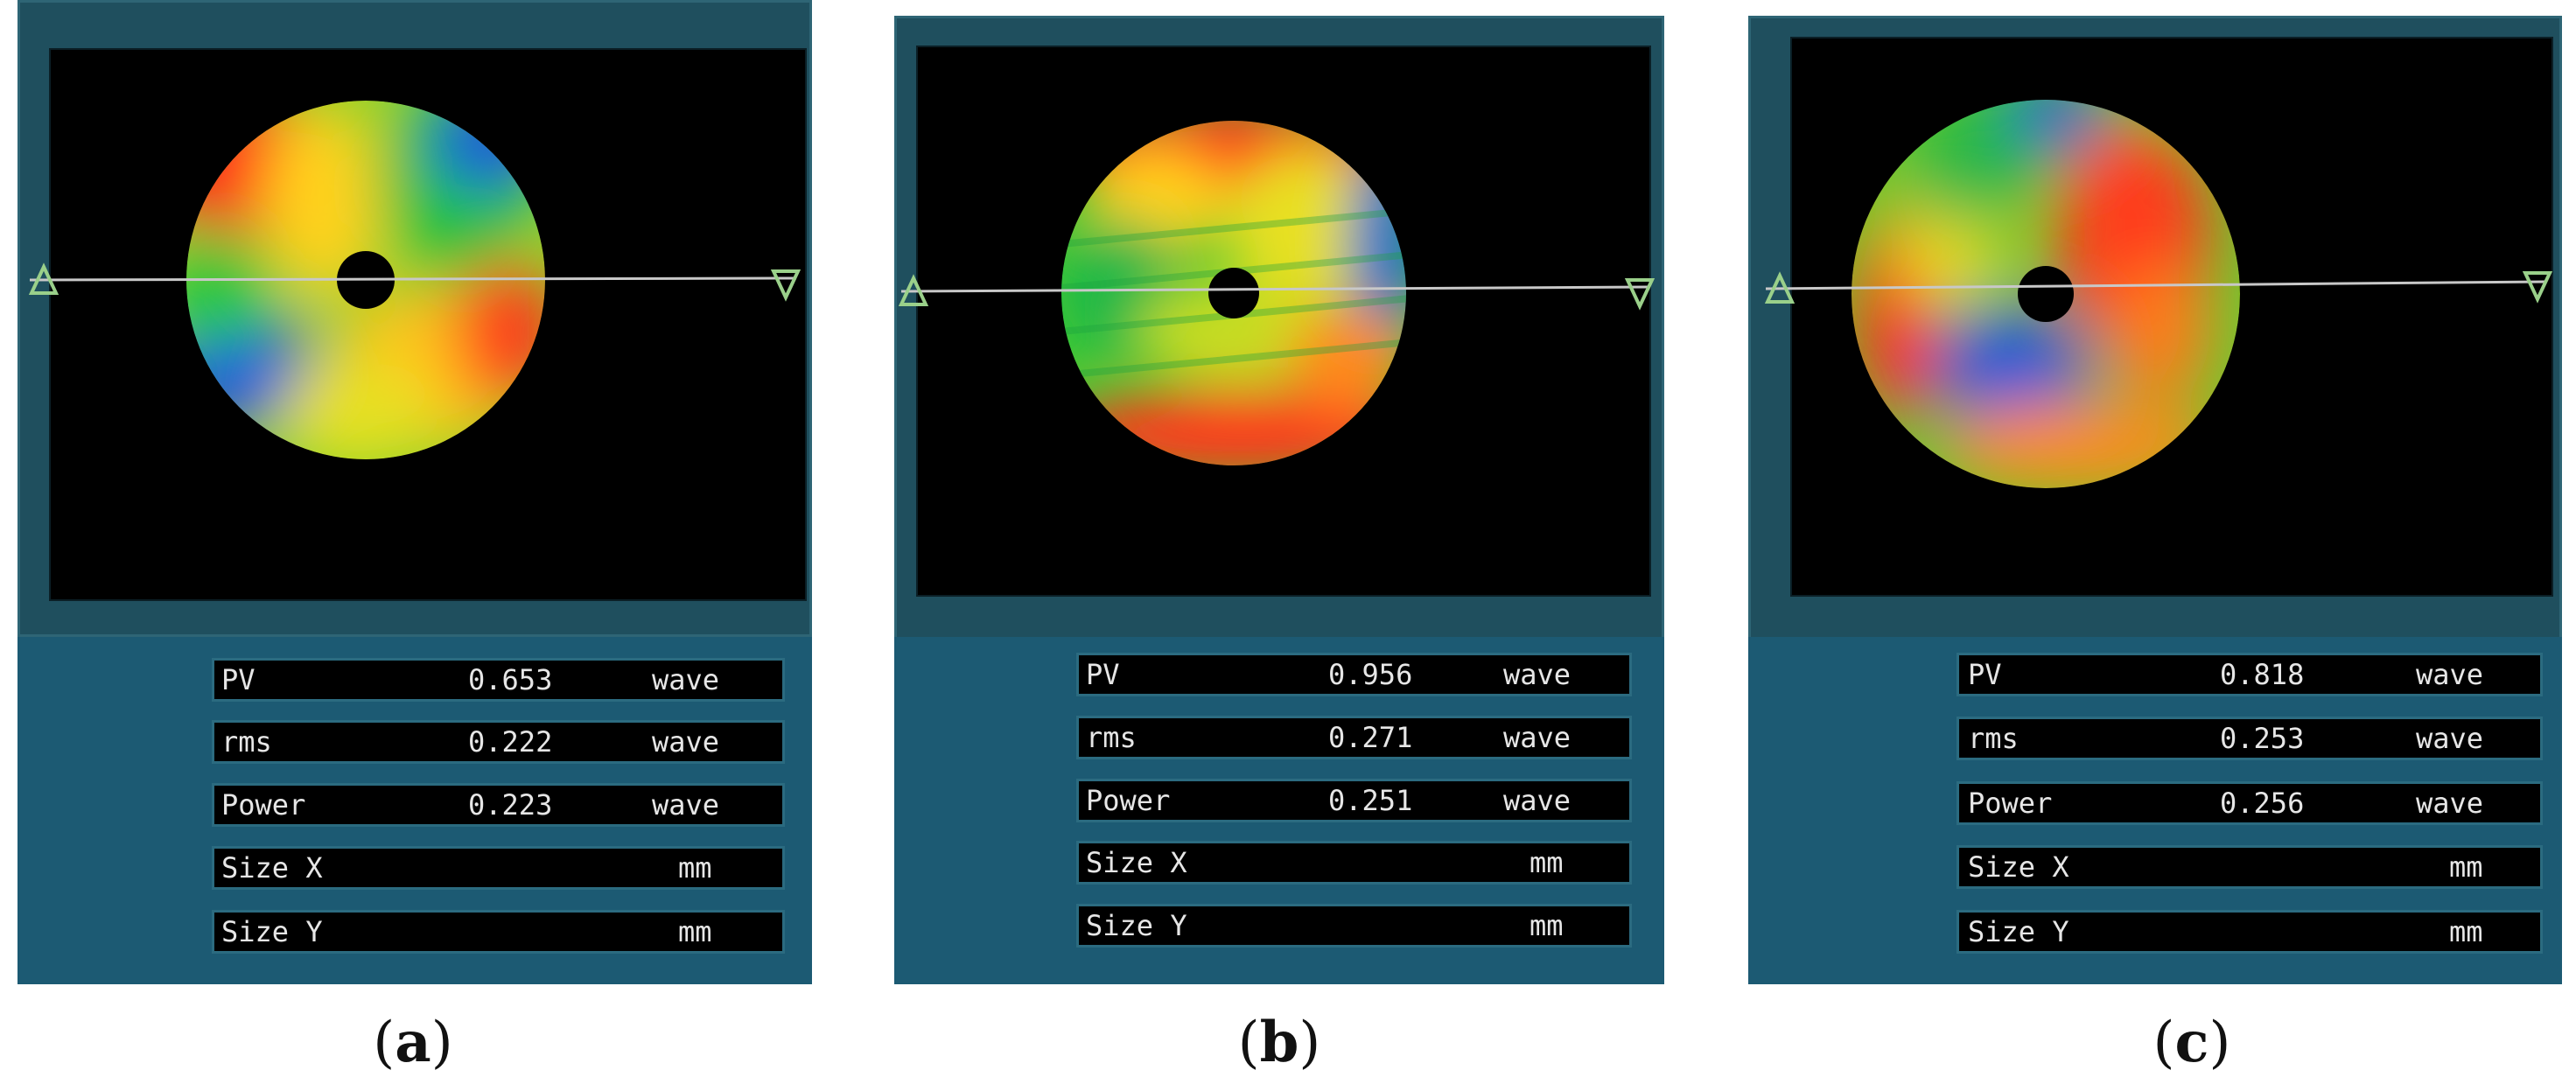 This screenshot has height=1091, width=2576. I want to click on rms-value: 0.271, so click(1370, 737).